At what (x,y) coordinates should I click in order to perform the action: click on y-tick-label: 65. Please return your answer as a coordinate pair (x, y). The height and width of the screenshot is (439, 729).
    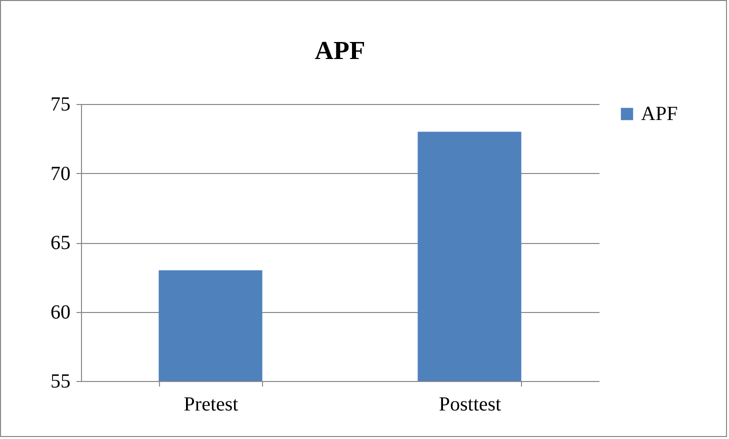
    Looking at the image, I should click on (60, 243).